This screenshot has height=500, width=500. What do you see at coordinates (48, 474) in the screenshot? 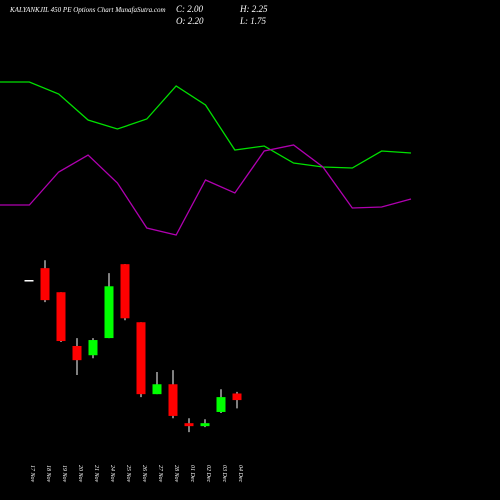
I see `x-tick-label: 18 Nov` at bounding box center [48, 474].